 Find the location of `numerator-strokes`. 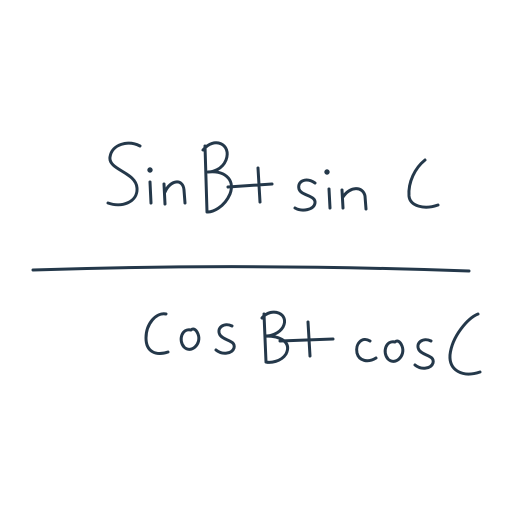

numerator-strokes is located at coordinates (273, 177).